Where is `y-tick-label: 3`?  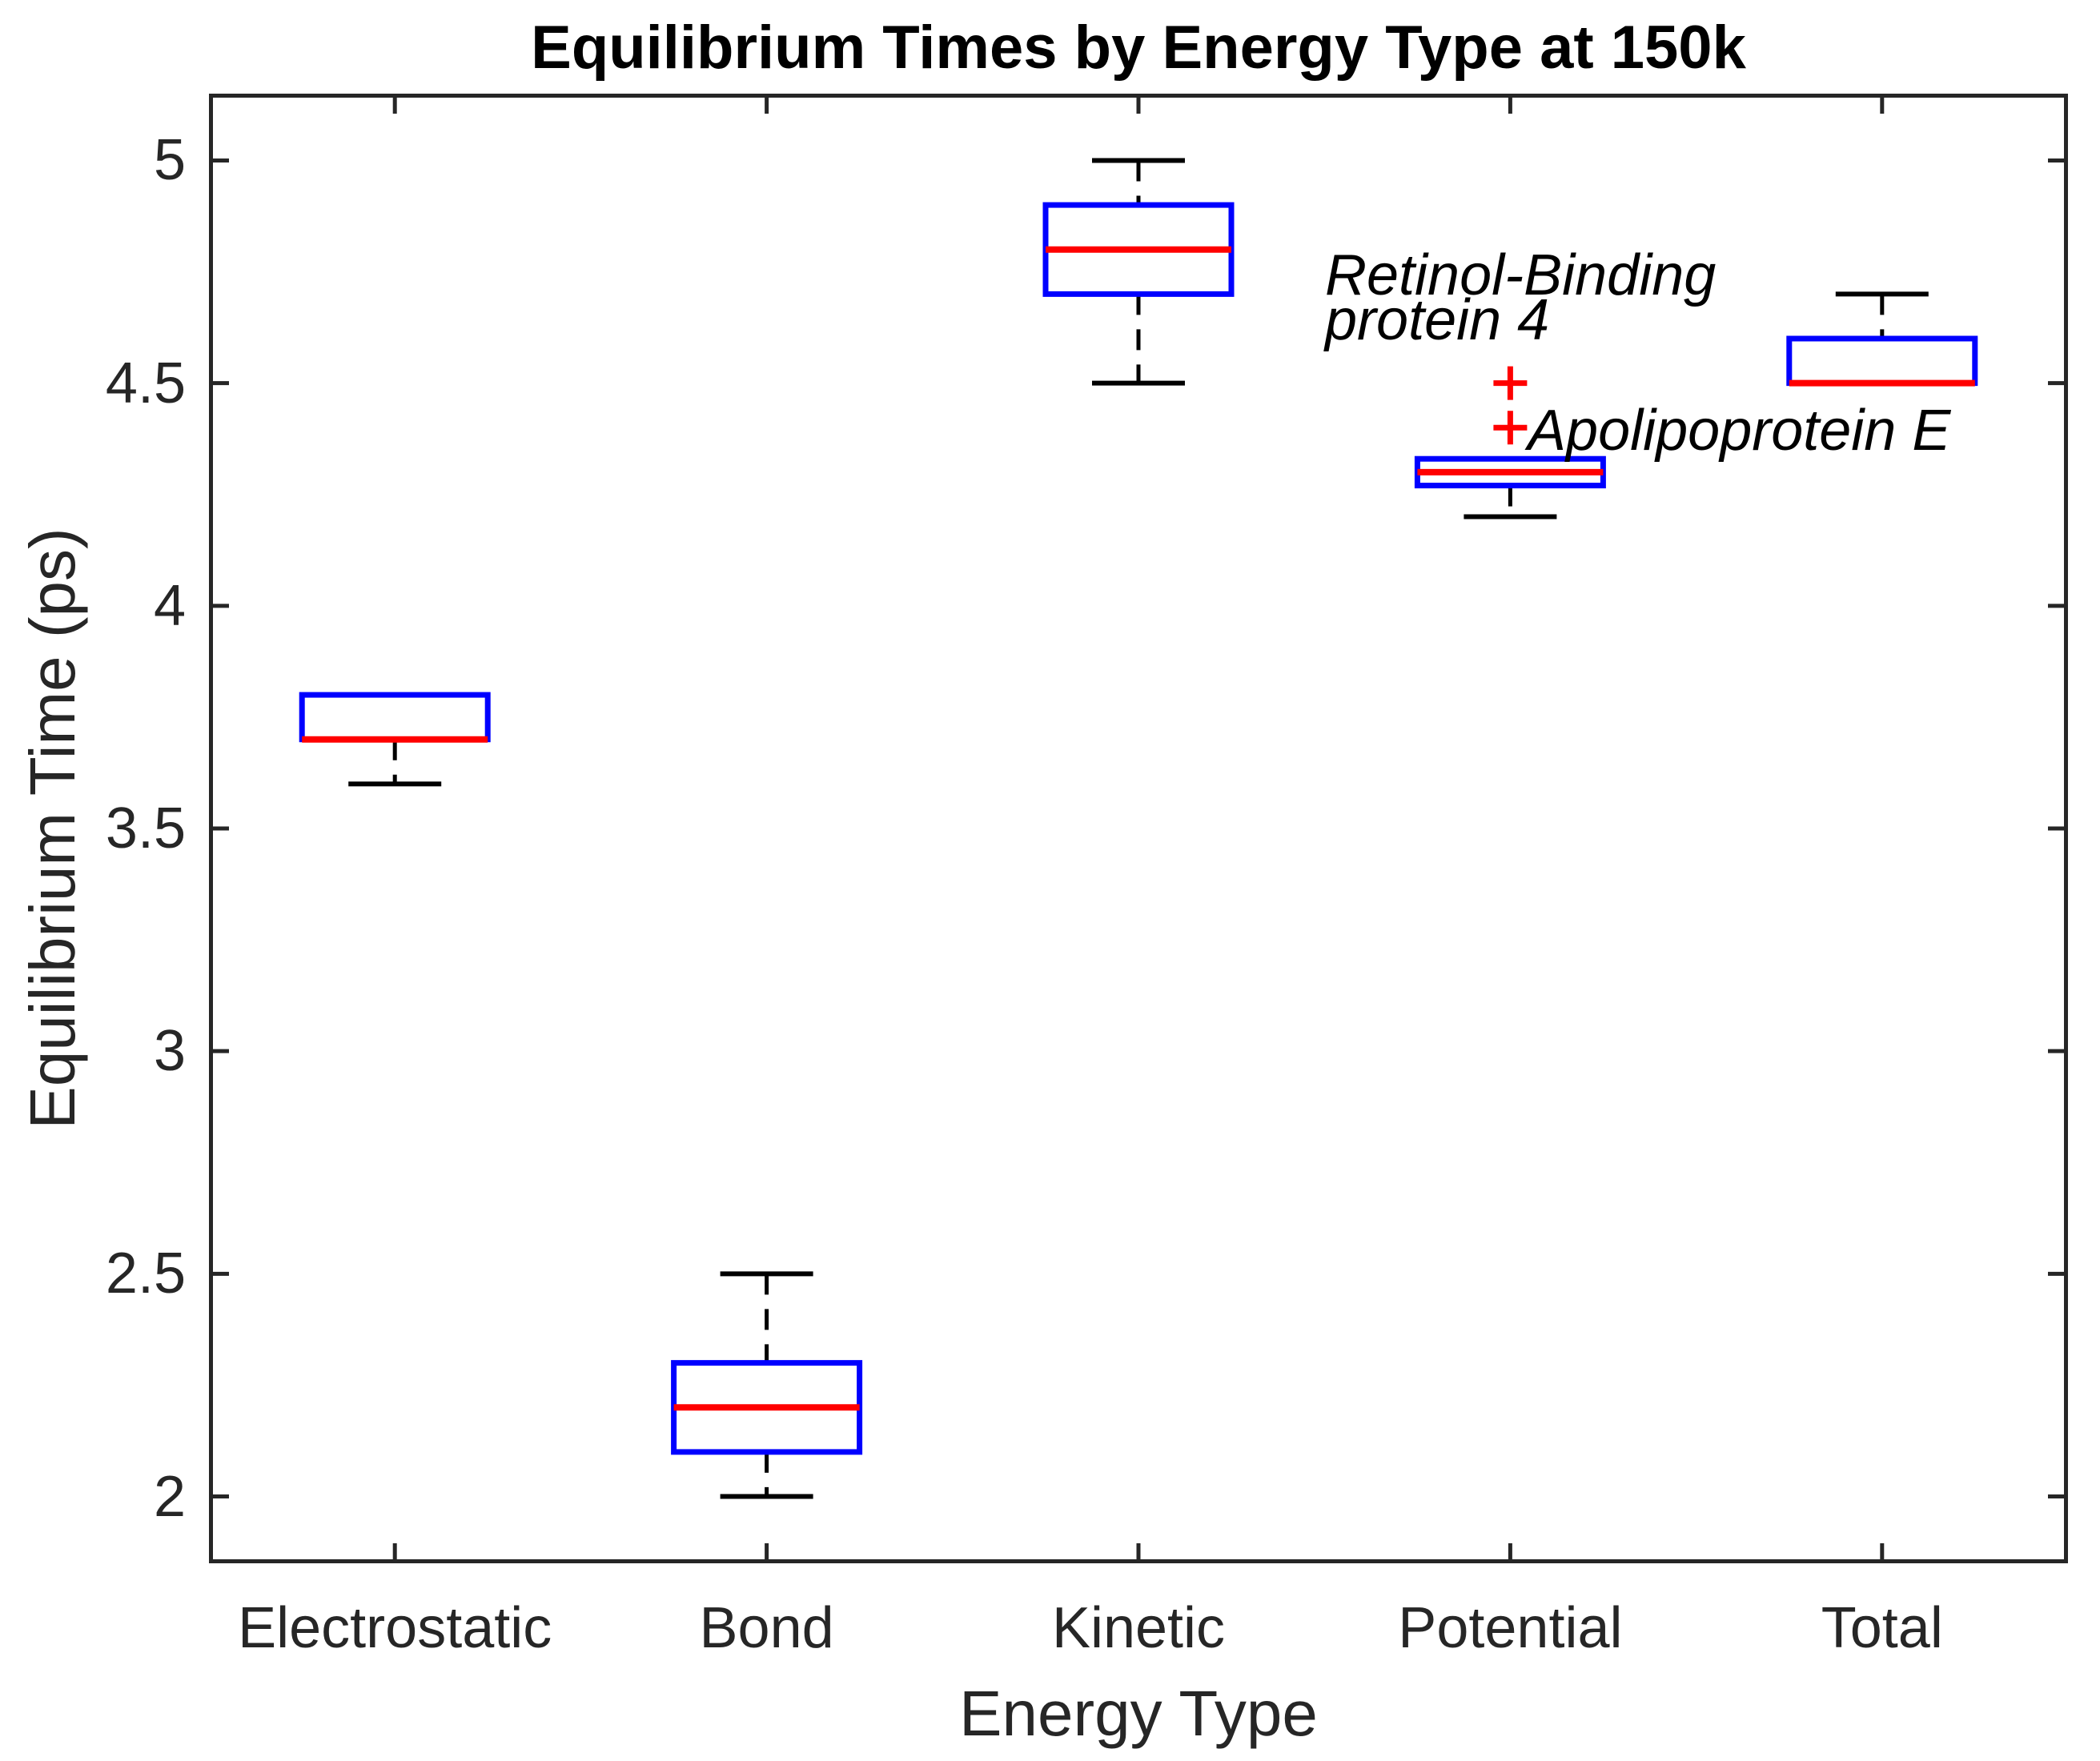
y-tick-label: 3 is located at coordinates (169, 1051).